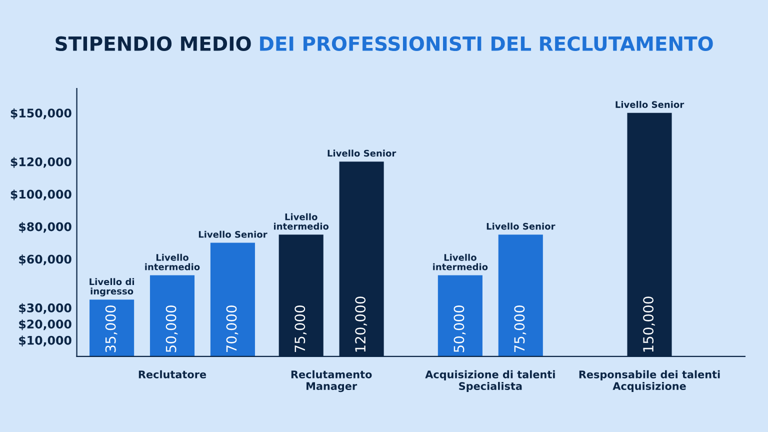 Image resolution: width=768 pixels, height=432 pixels. What do you see at coordinates (45, 341) in the screenshot?
I see `y-tick-label: $10,000` at bounding box center [45, 341].